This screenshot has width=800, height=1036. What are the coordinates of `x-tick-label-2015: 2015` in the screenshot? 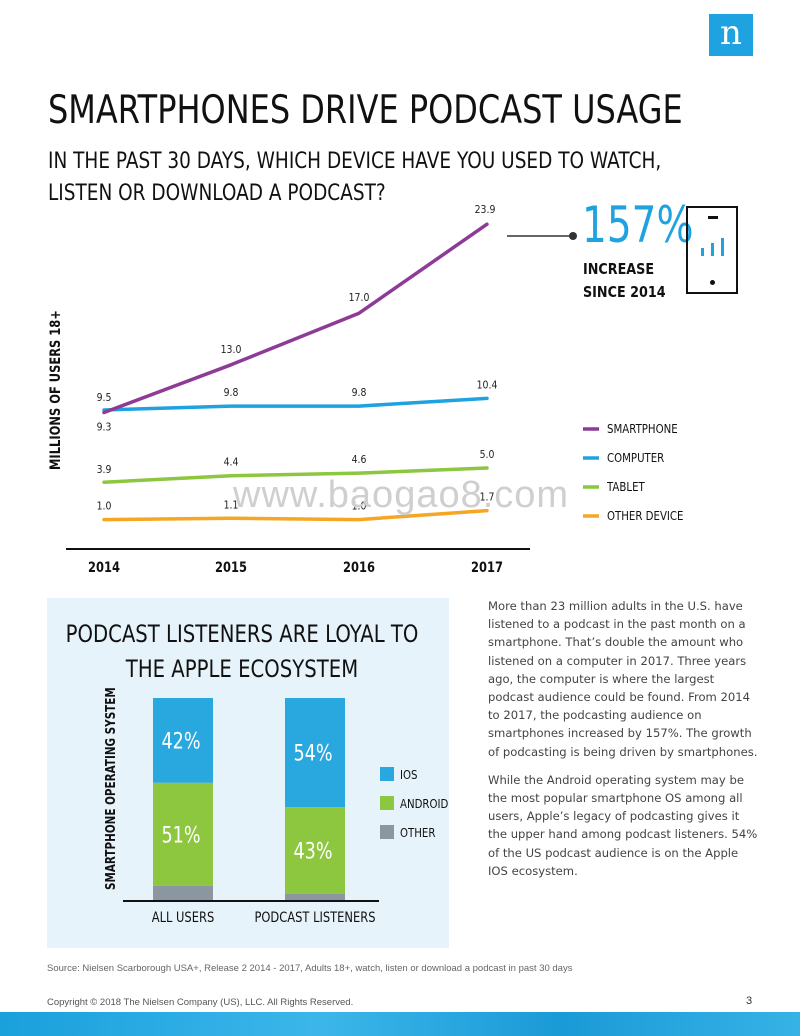 It's located at (231, 568).